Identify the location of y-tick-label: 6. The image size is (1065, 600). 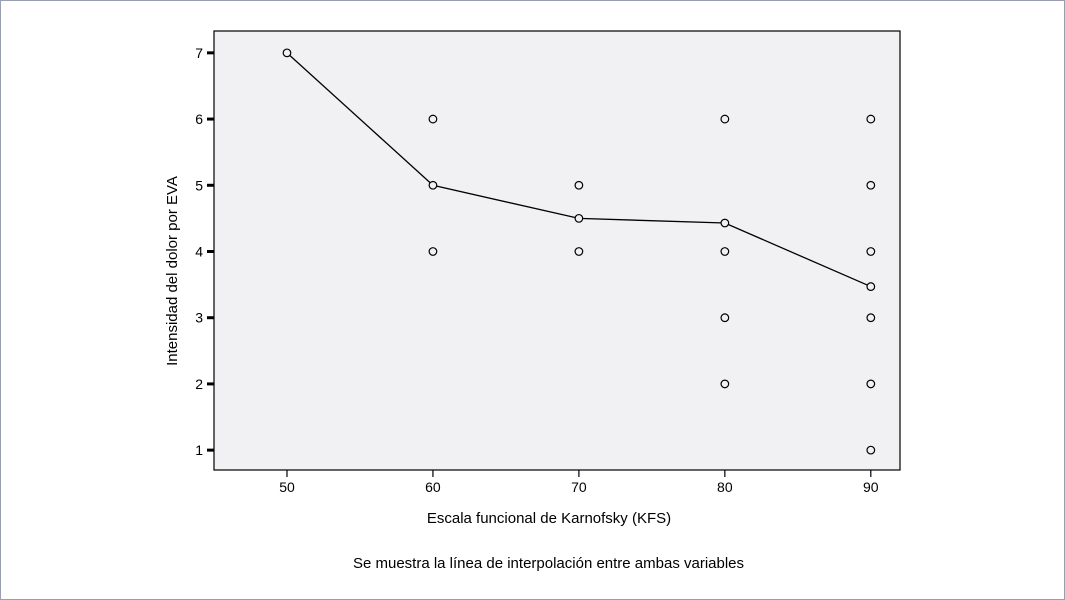
(199, 119).